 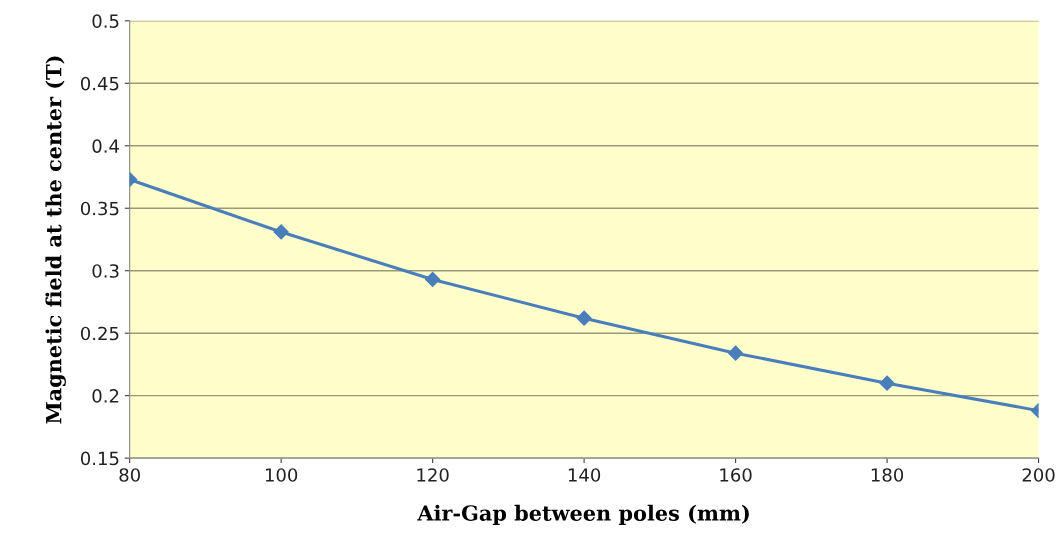 What do you see at coordinates (105, 146) in the screenshot?
I see `y-tick-label: 0.4` at bounding box center [105, 146].